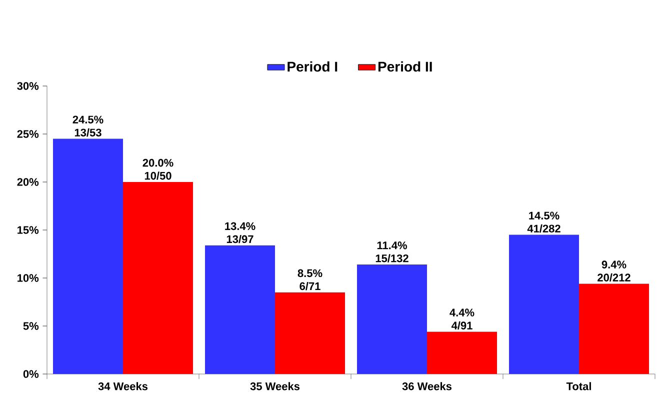 Image resolution: width=663 pixels, height=405 pixels. I want to click on y-tick-label: 20%, so click(28, 182).